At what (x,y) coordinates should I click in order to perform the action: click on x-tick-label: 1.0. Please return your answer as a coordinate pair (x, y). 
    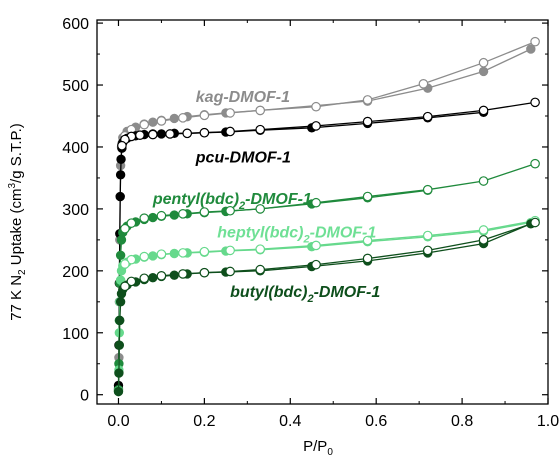
    Looking at the image, I should click on (548, 421).